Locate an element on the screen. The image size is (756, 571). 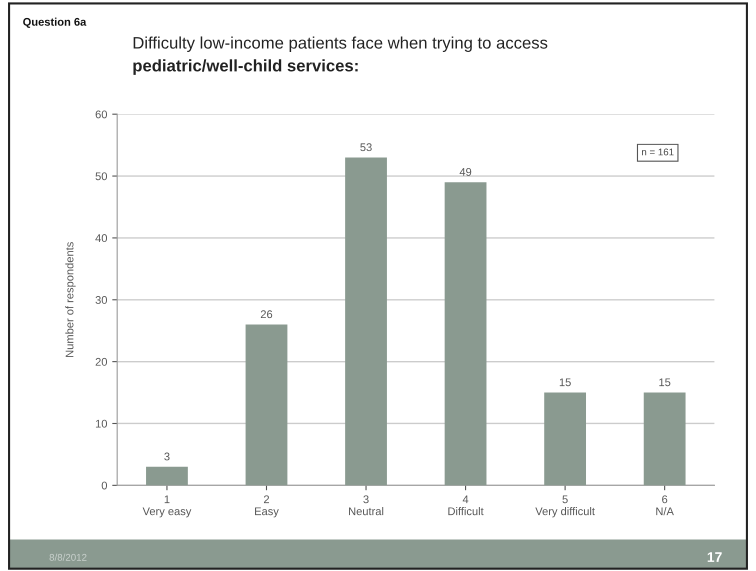
x-tick-label: 4 Difficult is located at coordinates (466, 505).